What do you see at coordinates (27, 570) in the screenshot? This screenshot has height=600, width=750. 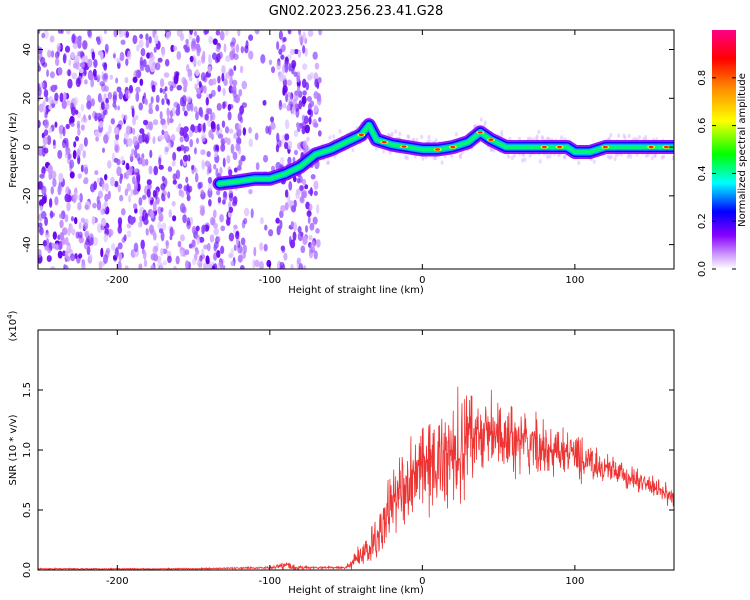 I see `y-tick-label: 0.0` at bounding box center [27, 570].